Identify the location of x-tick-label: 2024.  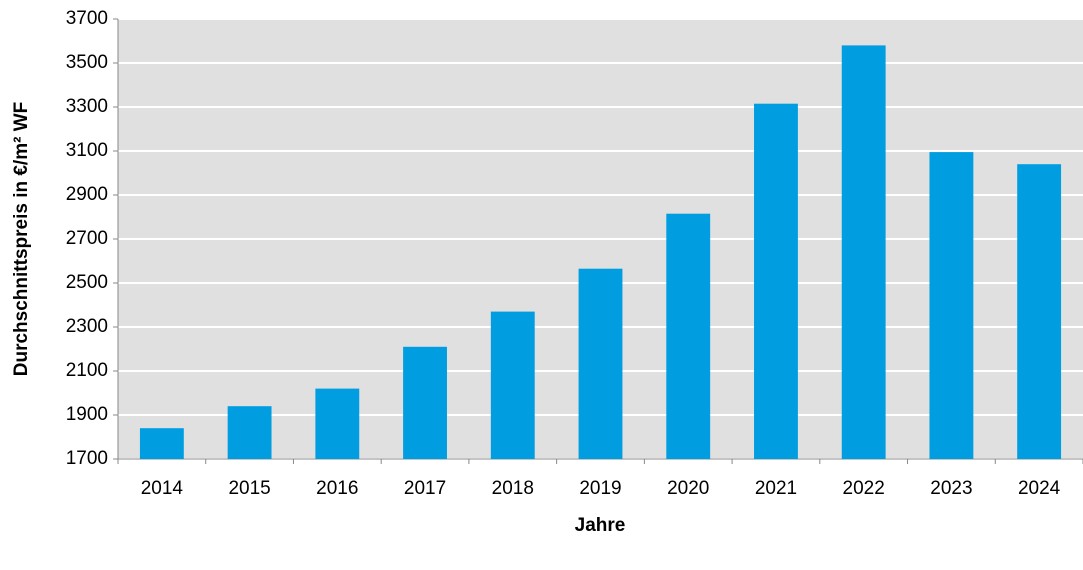
(1039, 488).